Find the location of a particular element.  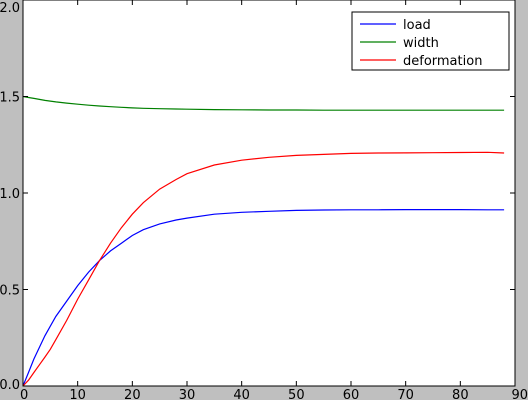

legend-label-load: load is located at coordinates (417, 25).